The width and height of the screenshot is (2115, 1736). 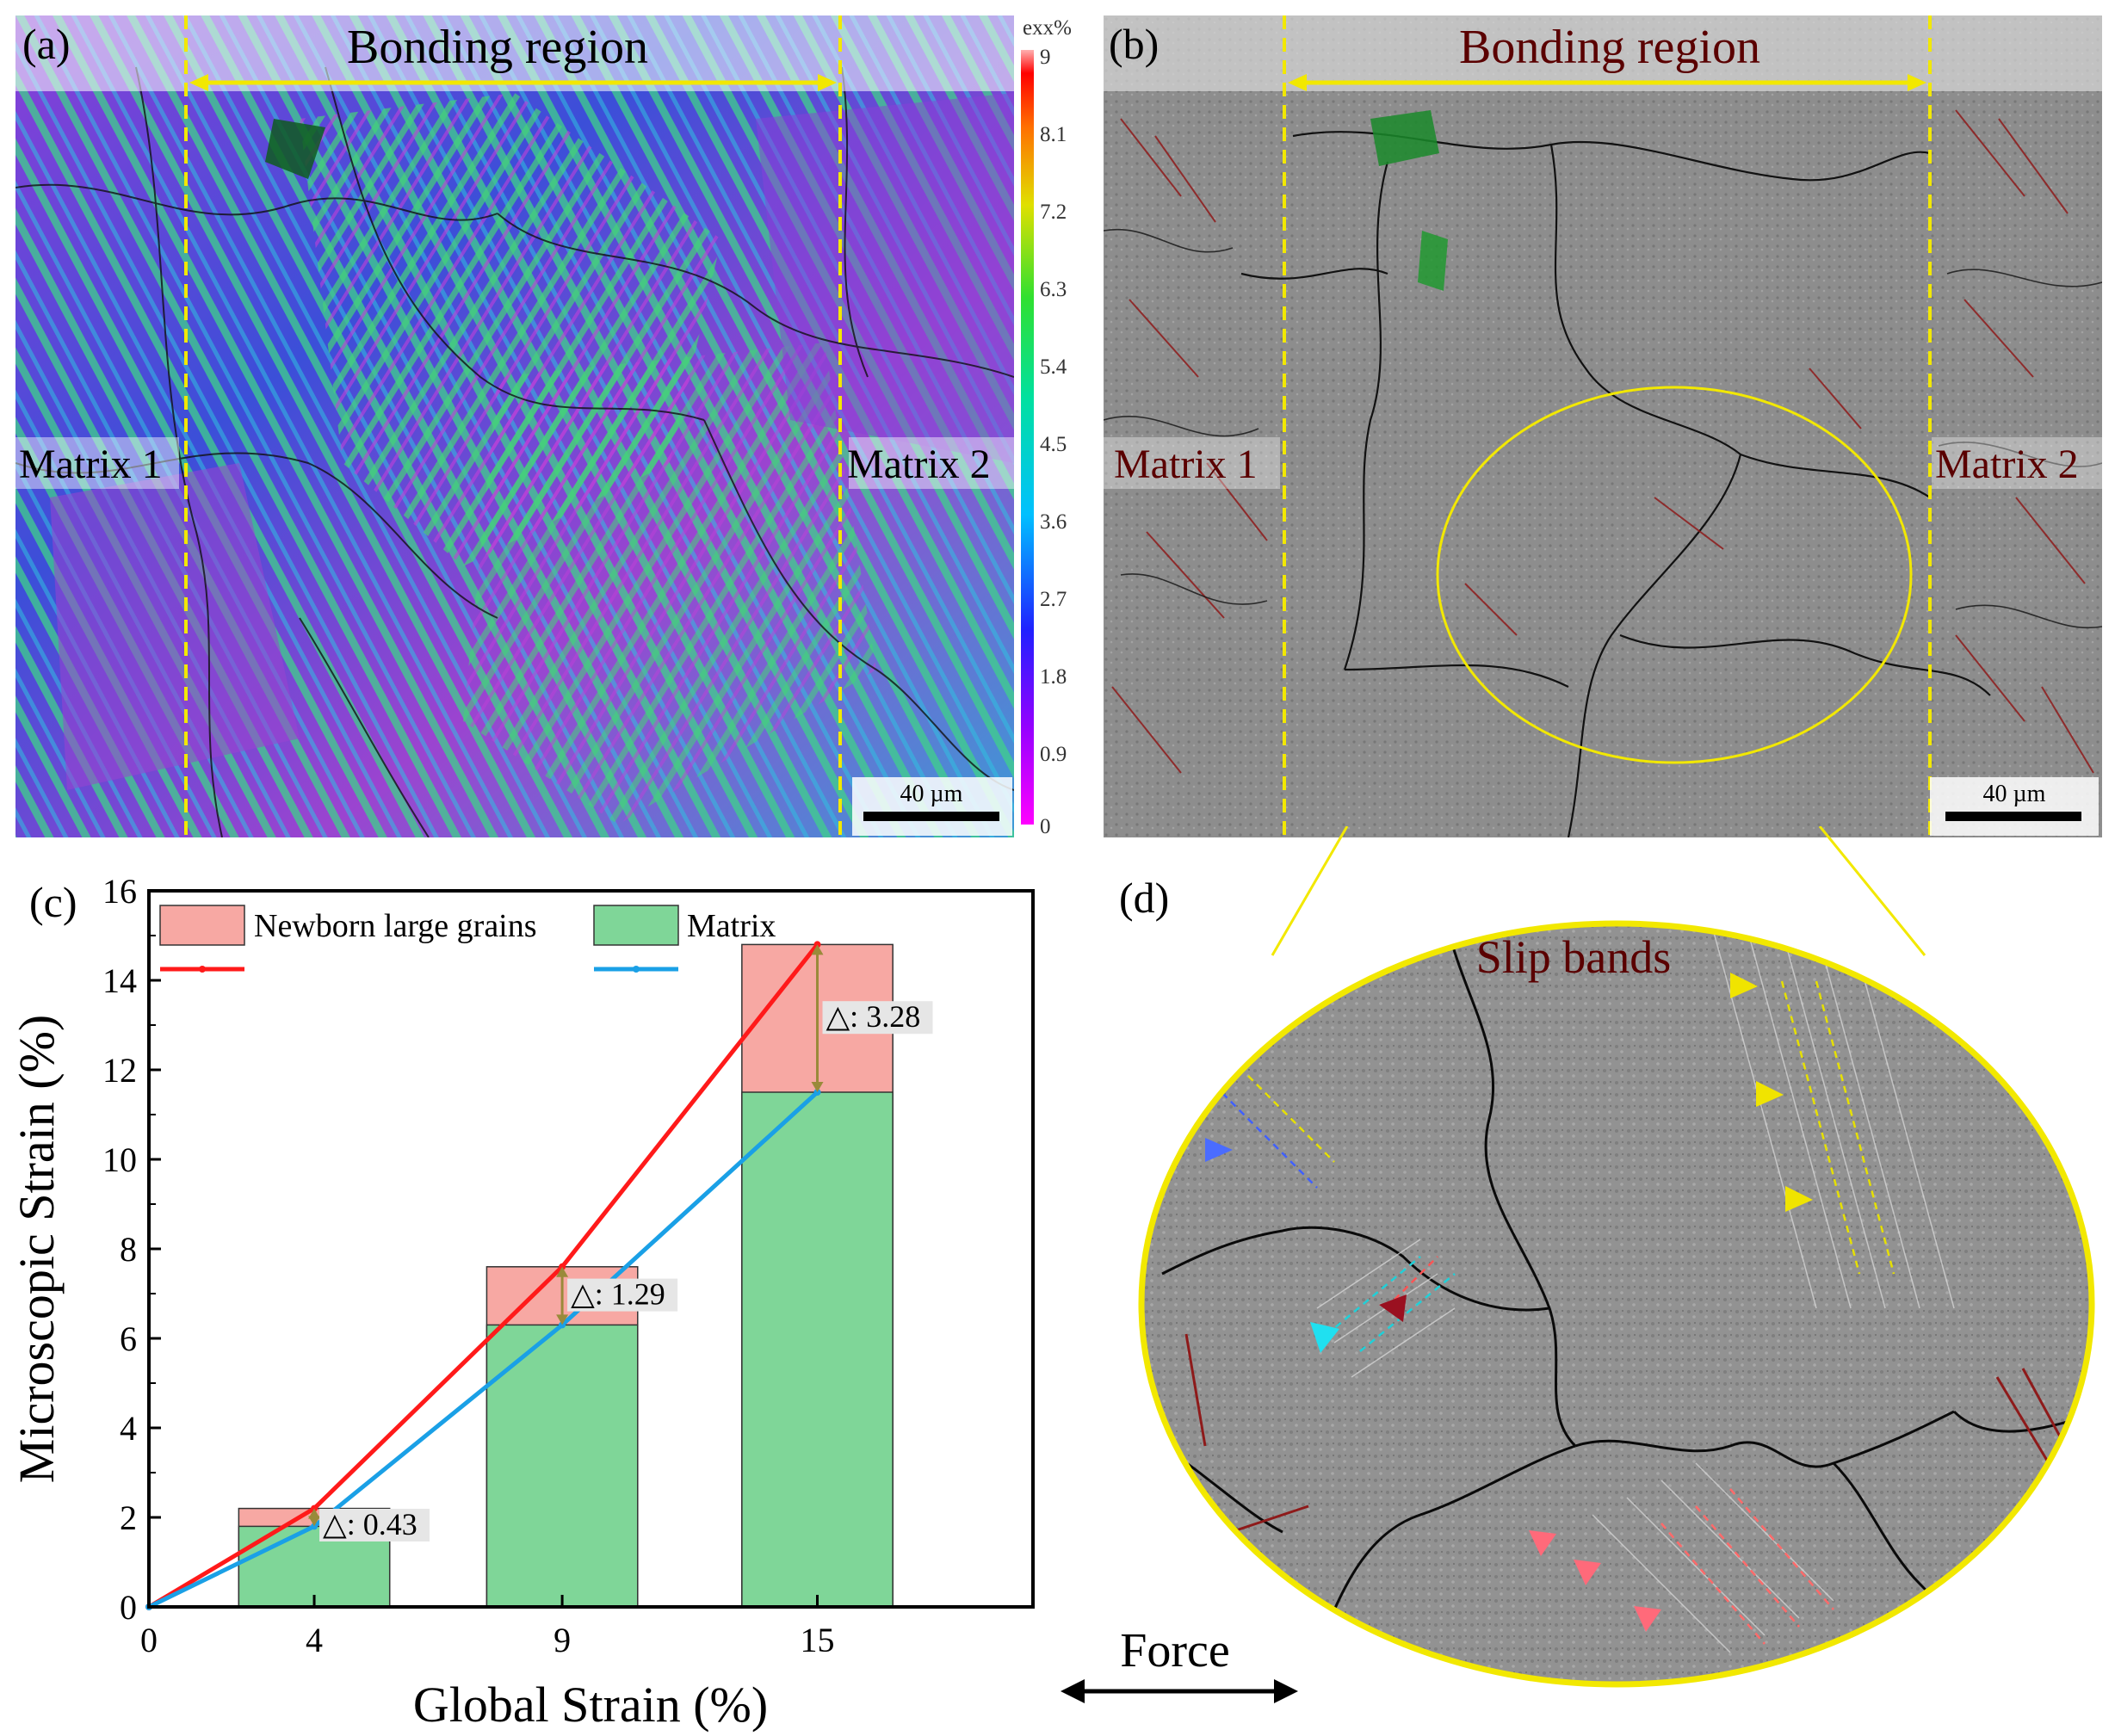 What do you see at coordinates (1053, 444) in the screenshot?
I see `colorbar-tick: 4.5` at bounding box center [1053, 444].